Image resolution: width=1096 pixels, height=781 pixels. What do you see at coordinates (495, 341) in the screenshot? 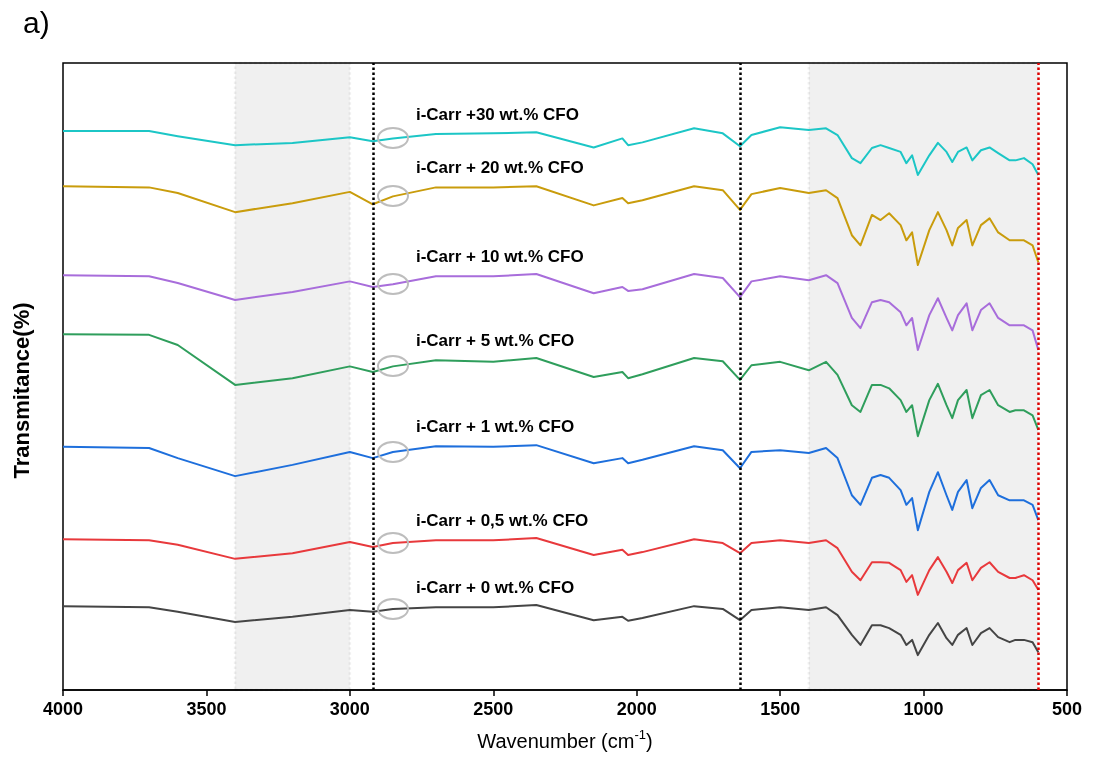
I see `series-label: i-Carr + 5 wt.% CFO` at bounding box center [495, 341].